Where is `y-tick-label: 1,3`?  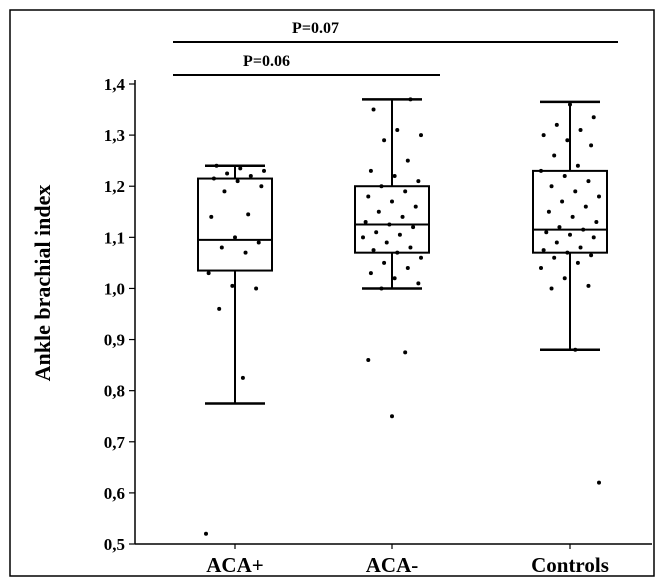
y-tick-label: 1,3 is located at coordinates (114, 135).